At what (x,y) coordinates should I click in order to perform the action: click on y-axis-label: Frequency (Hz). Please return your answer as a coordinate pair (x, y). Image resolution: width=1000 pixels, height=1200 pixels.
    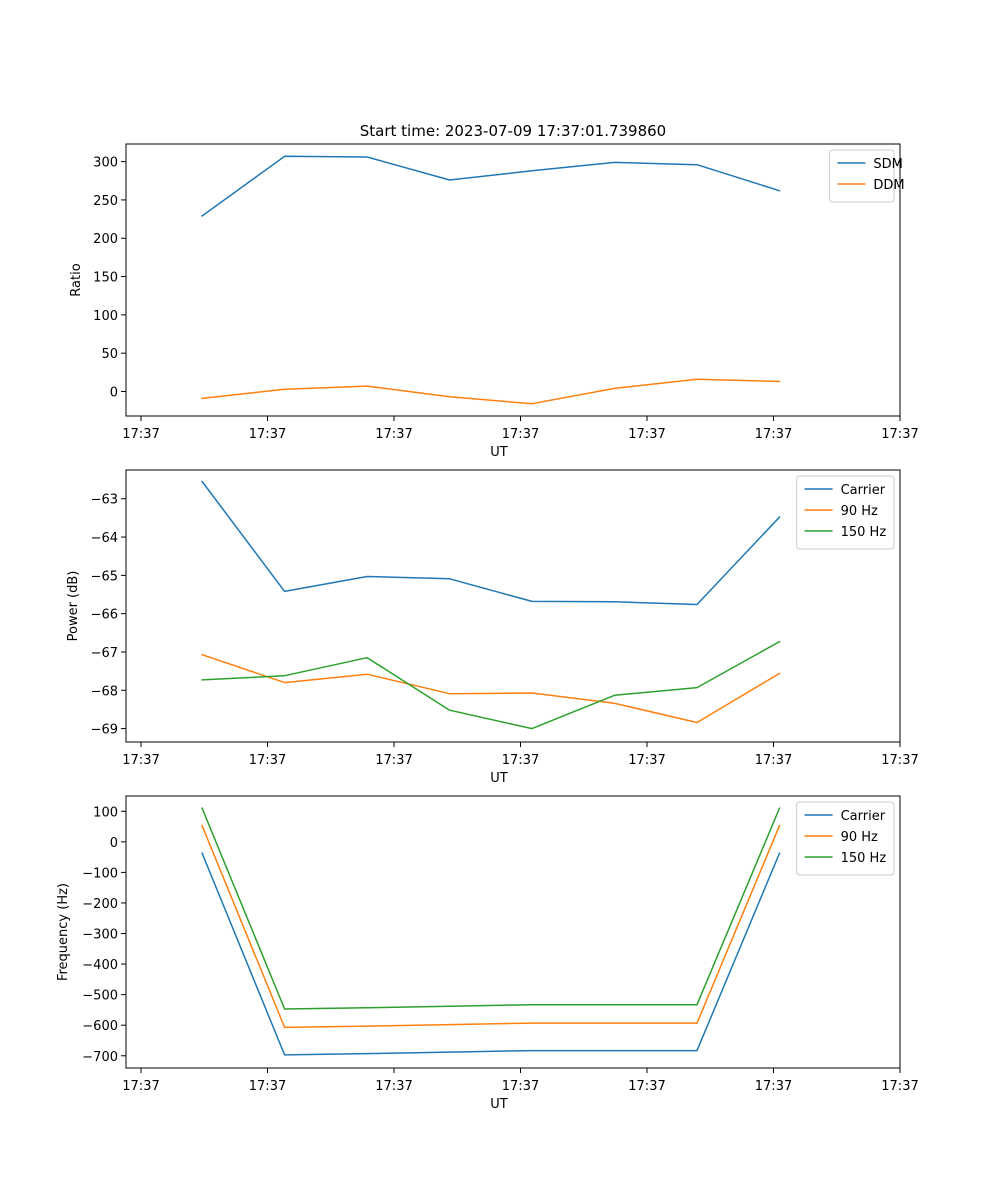
    Looking at the image, I should click on (63, 932).